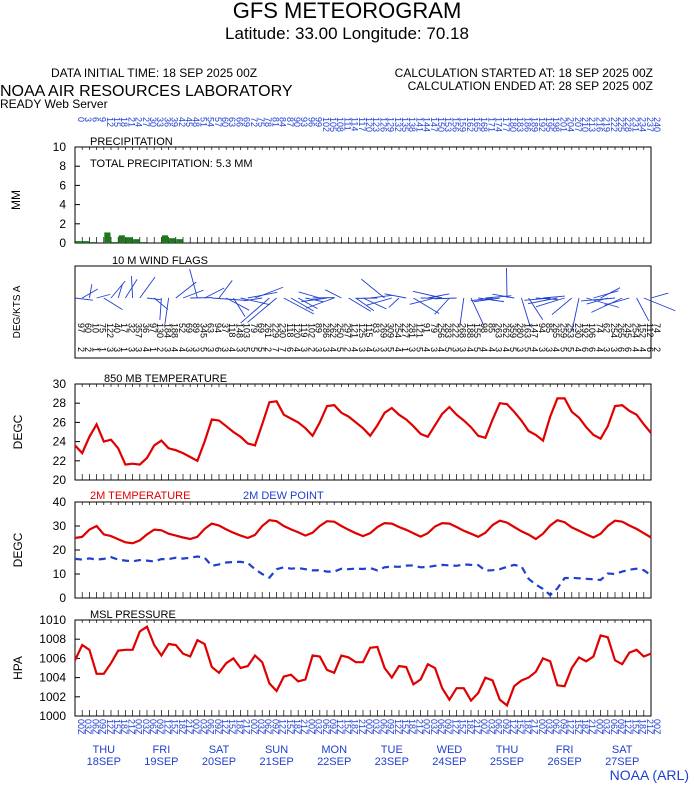 The width and height of the screenshot is (694, 788). What do you see at coordinates (165, 379) in the screenshot?
I see `t850-title: 850 MB TEMPERATURE` at bounding box center [165, 379].